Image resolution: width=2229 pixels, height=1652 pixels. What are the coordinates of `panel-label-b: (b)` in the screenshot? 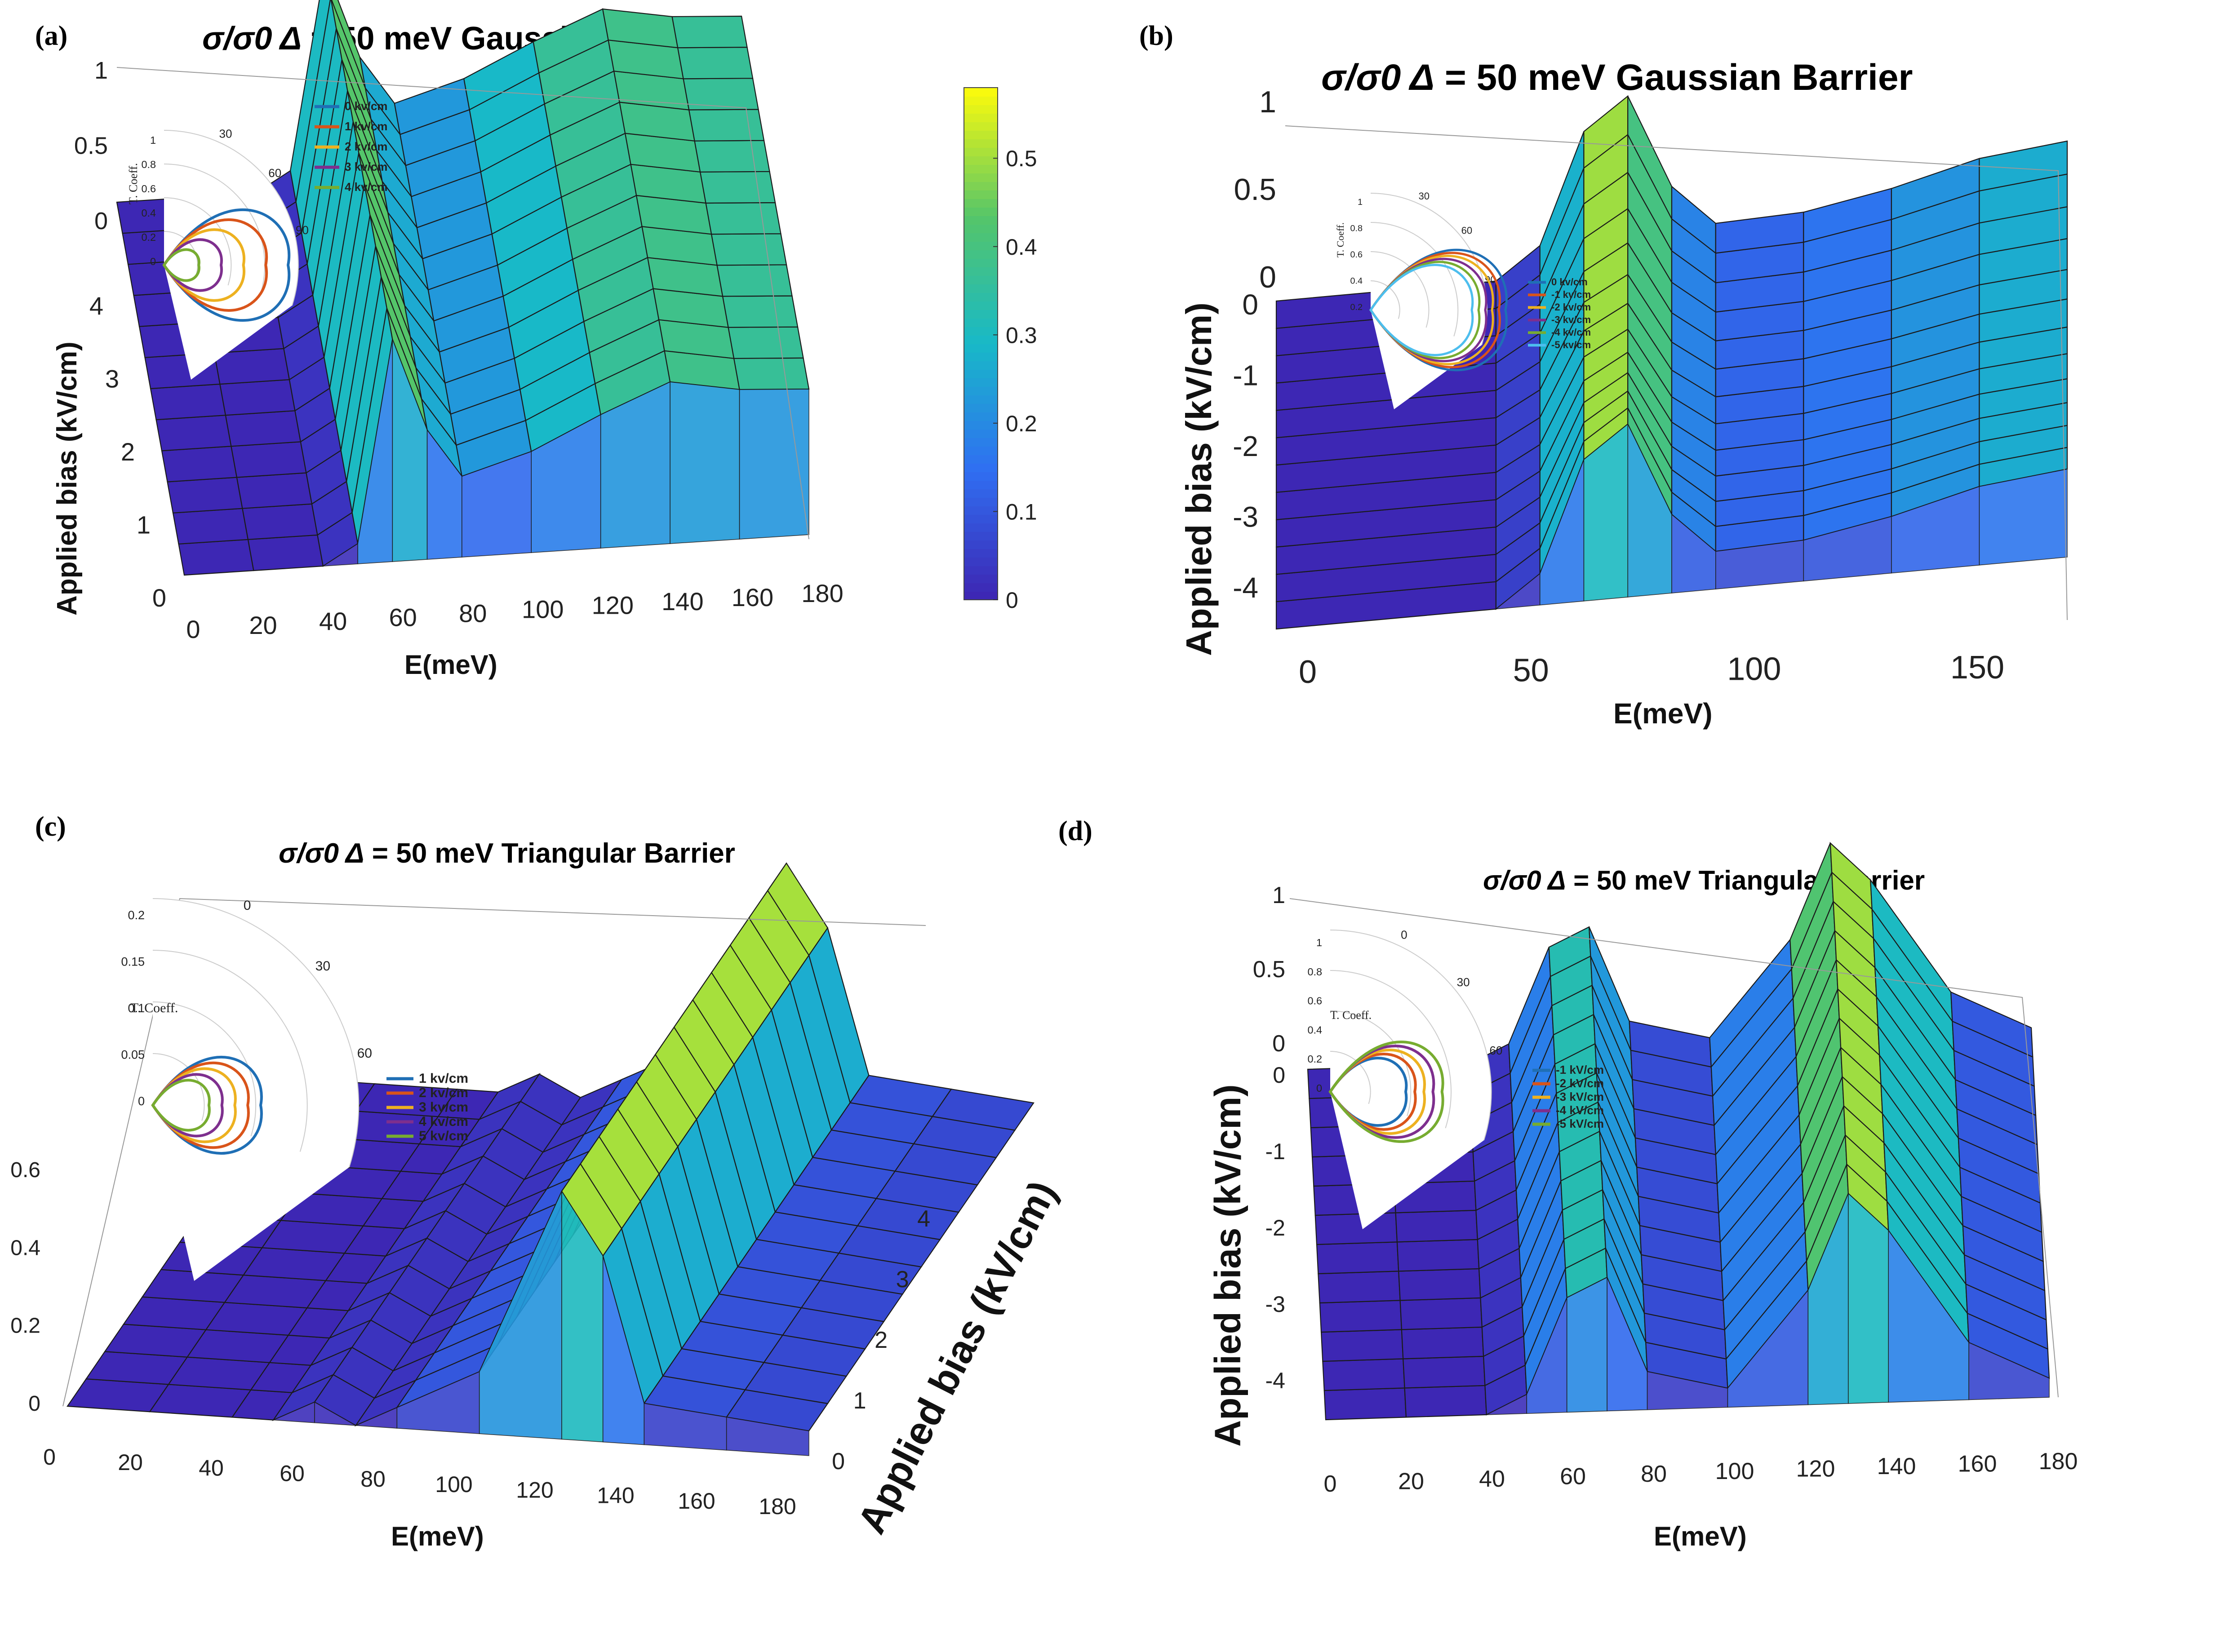 It's located at (1156, 36).